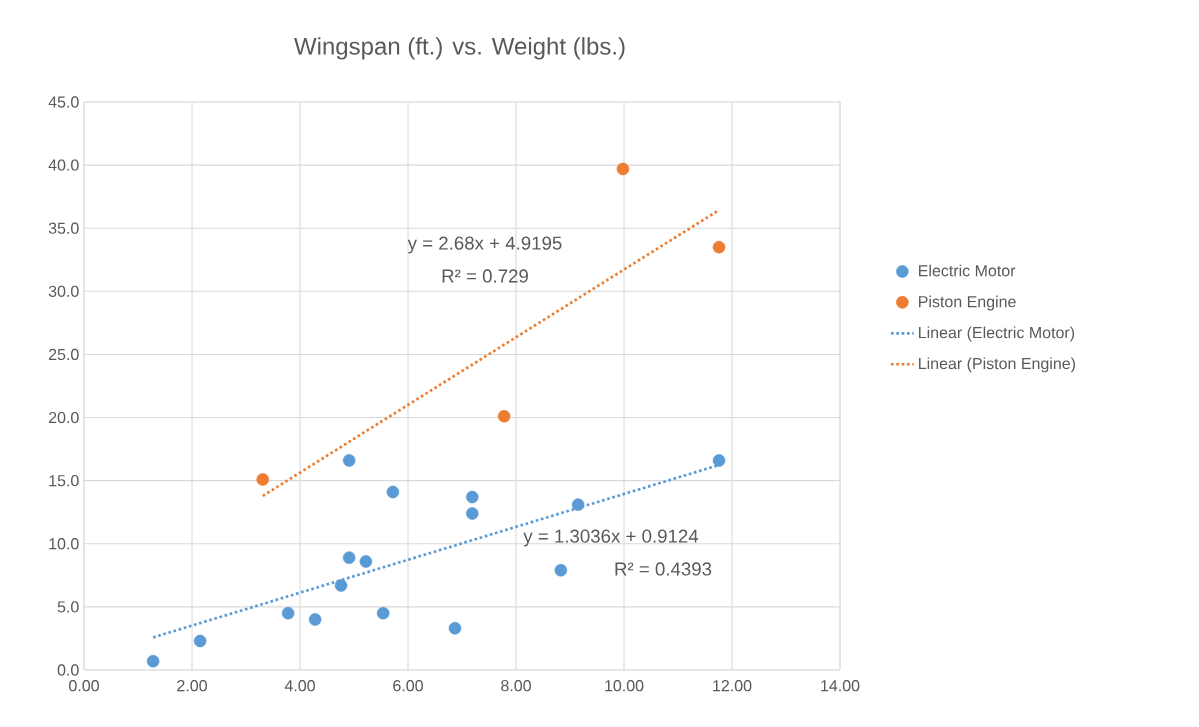 This screenshot has height=727, width=1199. Describe the element at coordinates (64, 481) in the screenshot. I see `y-tick-label: 15.0` at that location.